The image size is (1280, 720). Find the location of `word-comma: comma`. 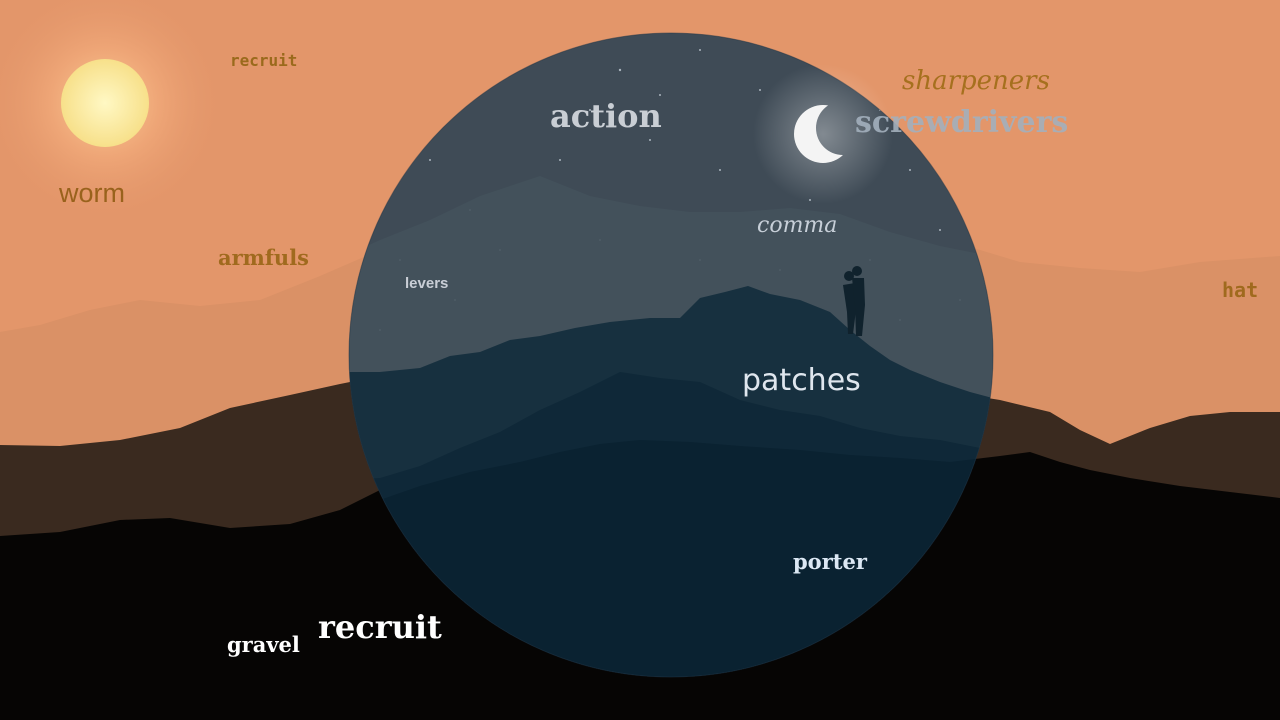

word-comma: comma is located at coordinates (797, 225).